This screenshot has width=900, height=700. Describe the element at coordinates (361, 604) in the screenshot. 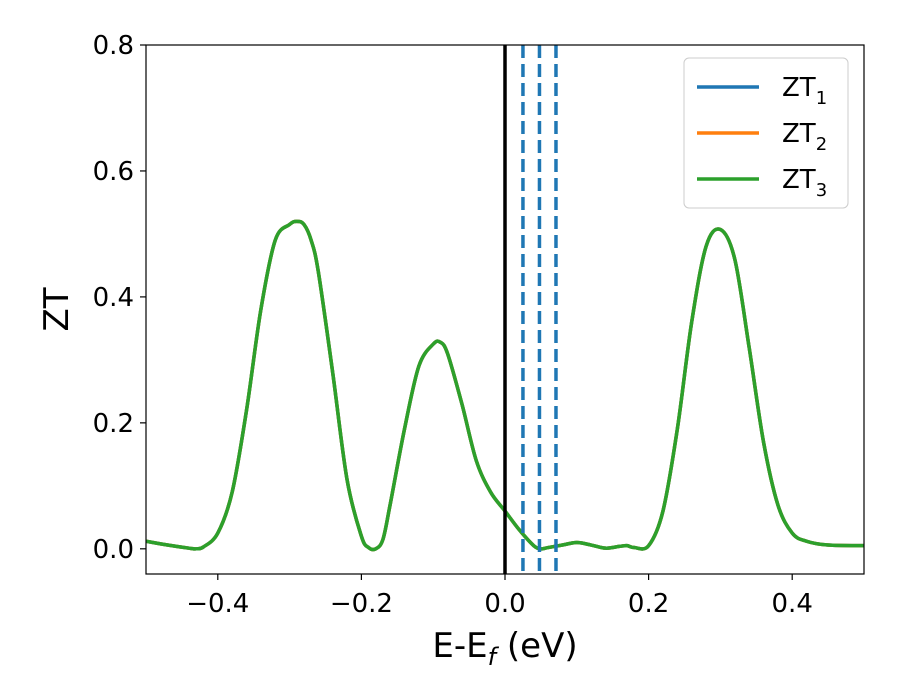

I see `x-tick-label: −0.2` at that location.